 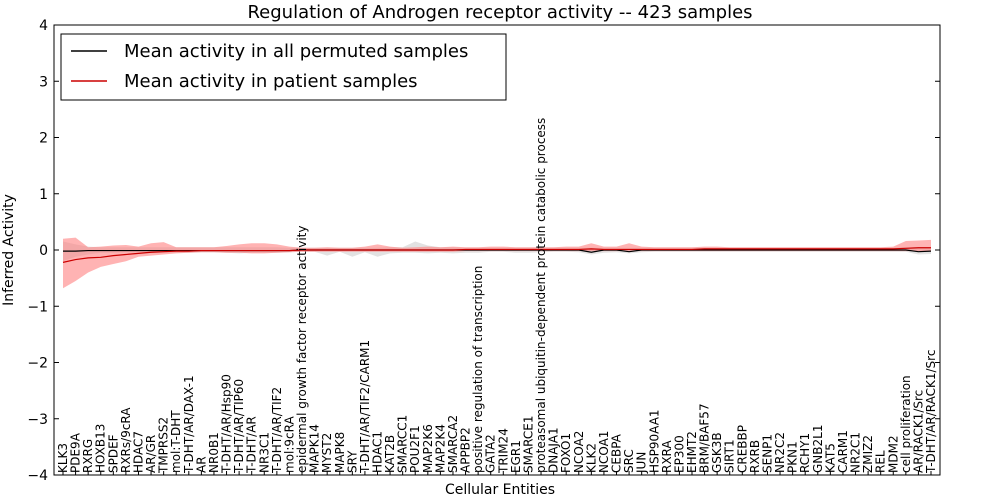 What do you see at coordinates (377, 452) in the screenshot?
I see `x-tick-label: HDAC1` at bounding box center [377, 452].